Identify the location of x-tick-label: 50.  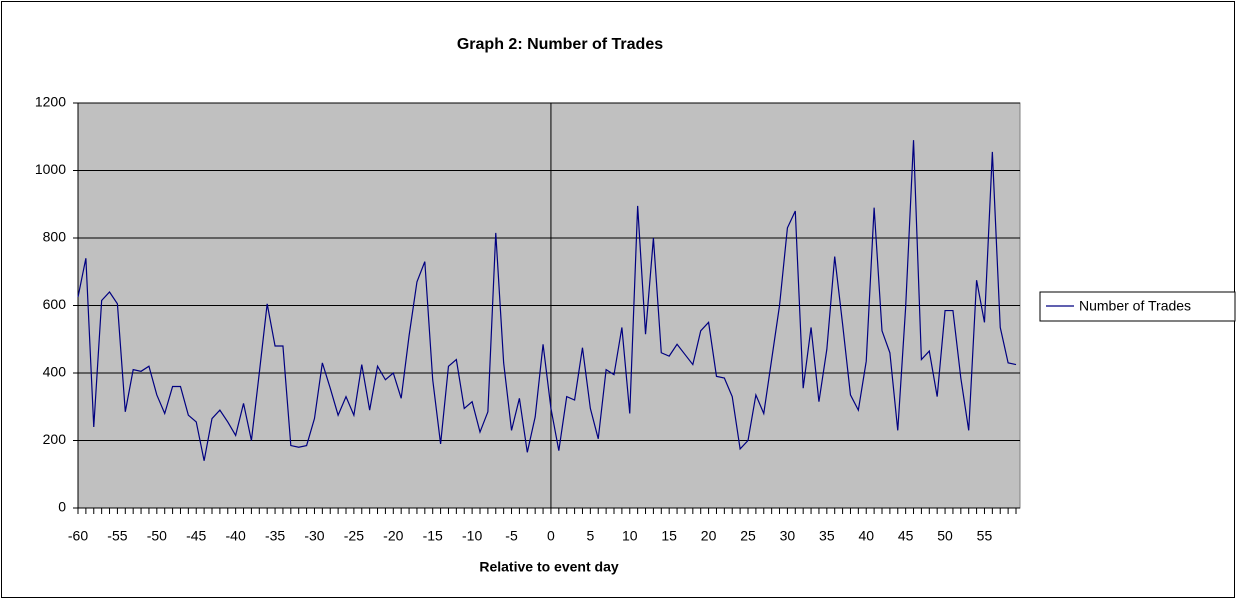
(945, 536).